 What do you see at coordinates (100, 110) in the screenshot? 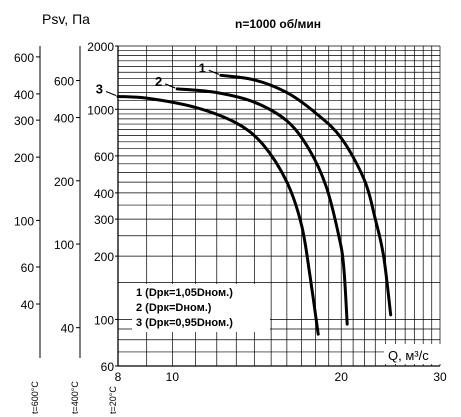
I see `y-tick-label: 1000` at bounding box center [100, 110].